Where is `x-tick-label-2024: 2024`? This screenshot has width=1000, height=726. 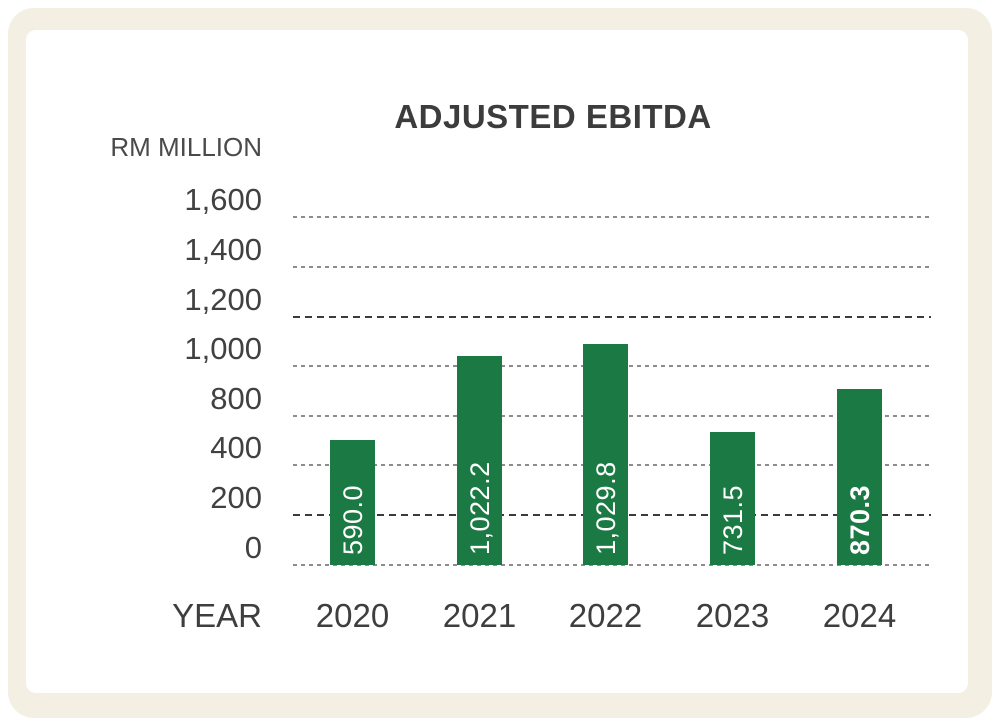 x-tick-label-2024: 2024 is located at coordinates (859, 615).